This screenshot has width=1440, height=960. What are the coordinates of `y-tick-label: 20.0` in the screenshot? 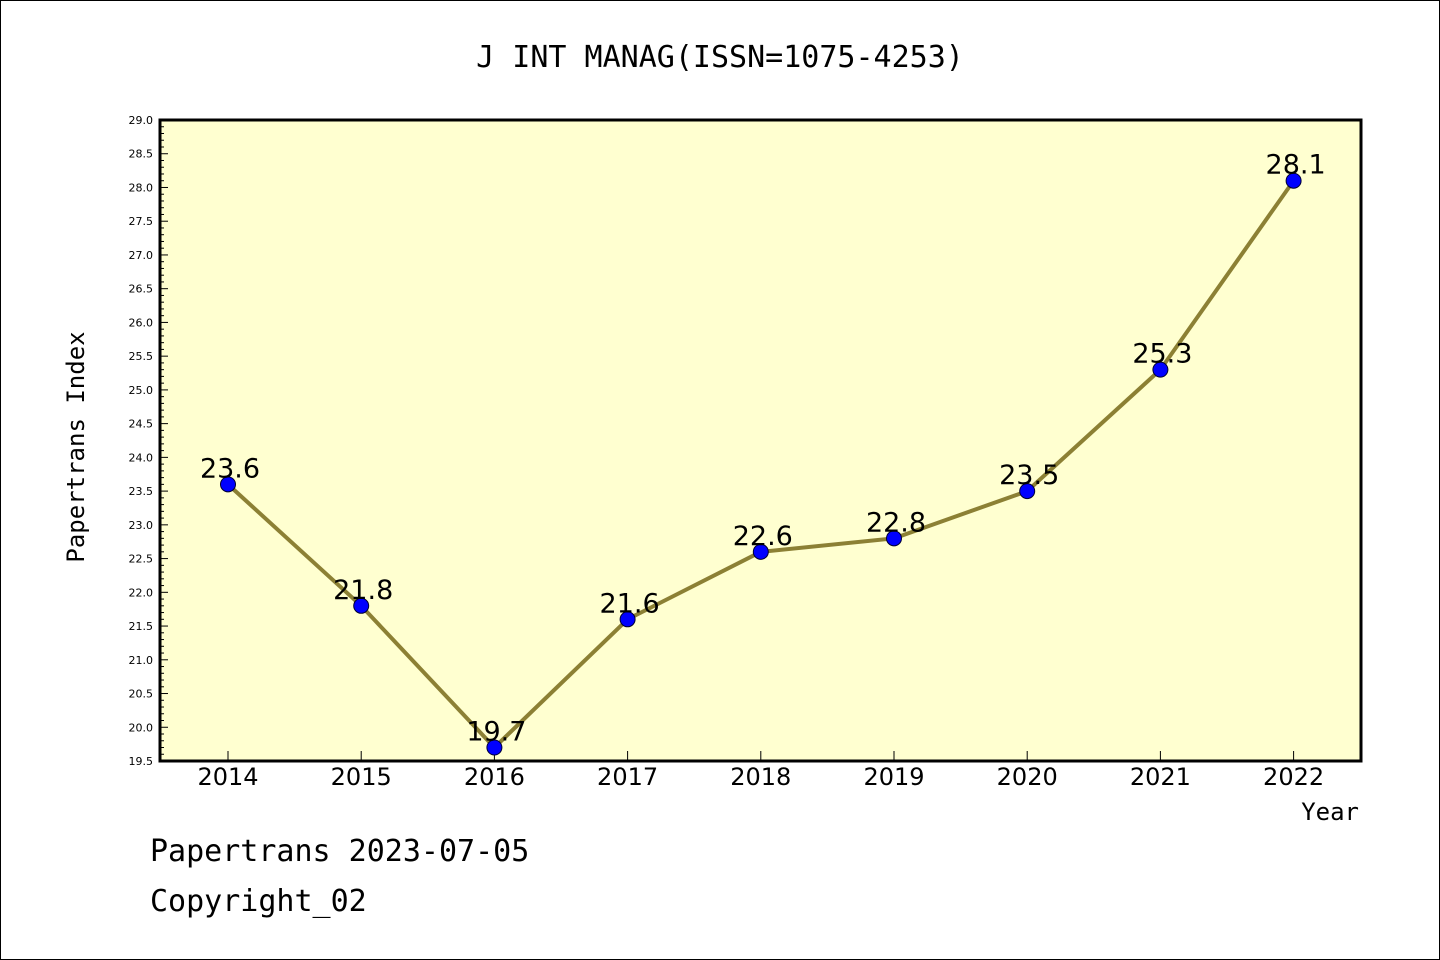 It's located at (141, 727).